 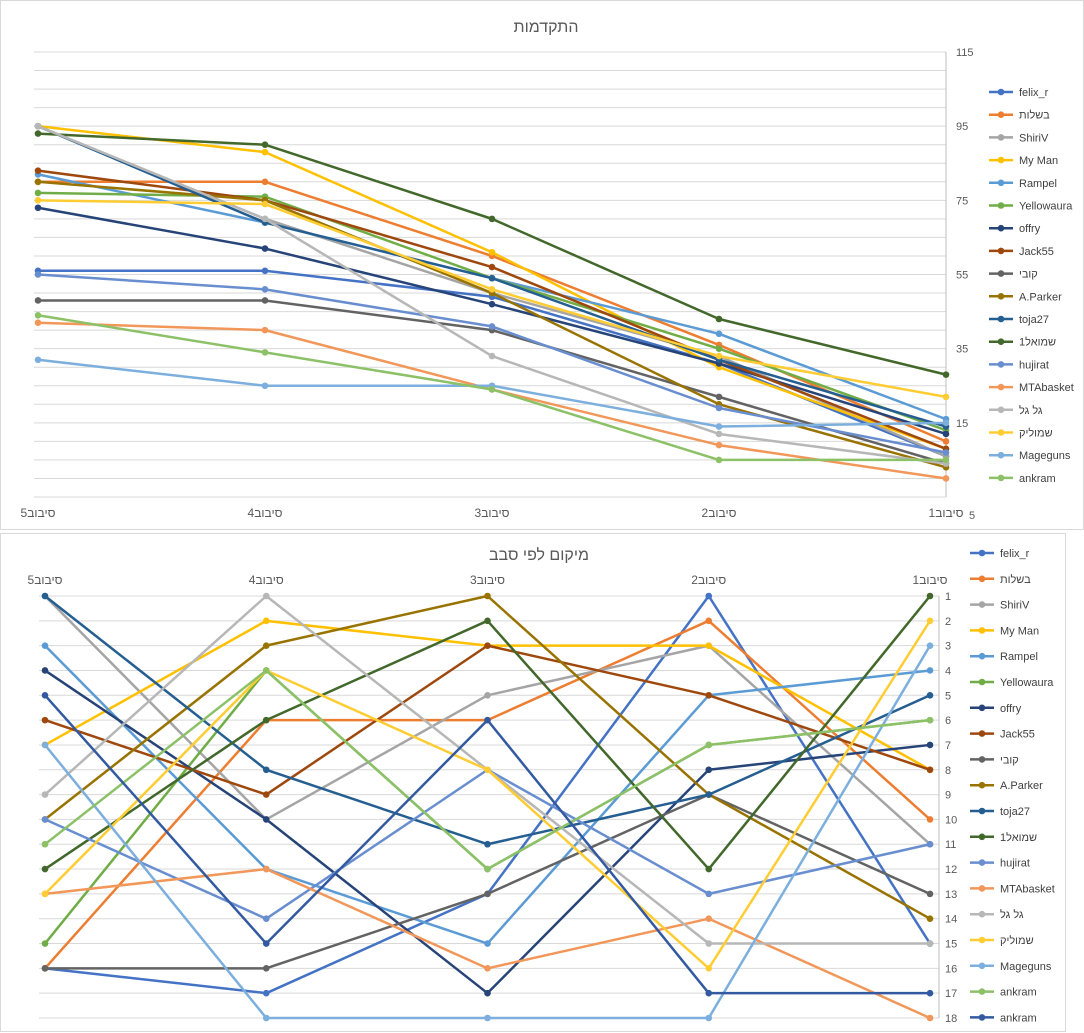 I want to click on legend-marker-felix-r, so click(x=982, y=553).